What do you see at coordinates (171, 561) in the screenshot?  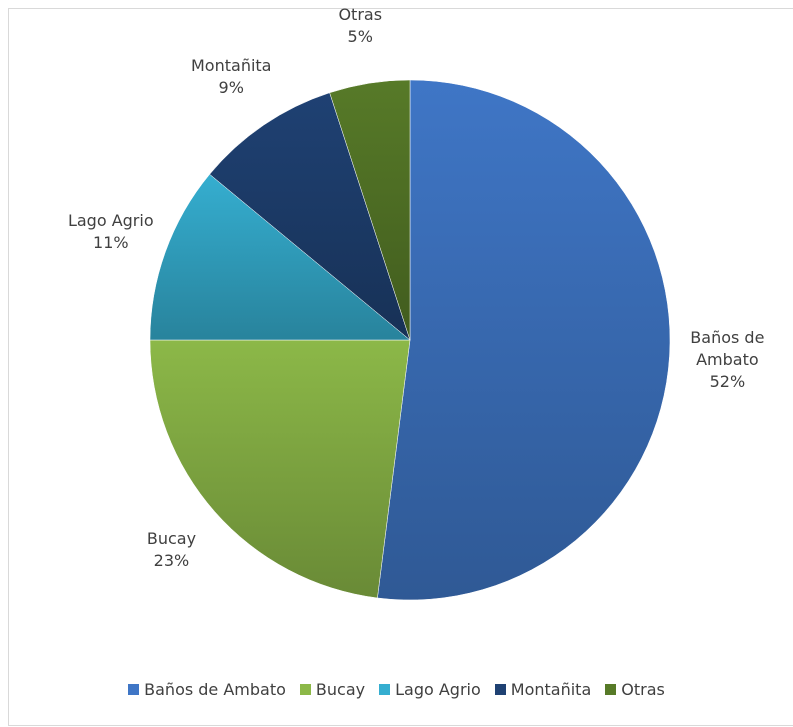 I see `label-value: 23%` at bounding box center [171, 561].